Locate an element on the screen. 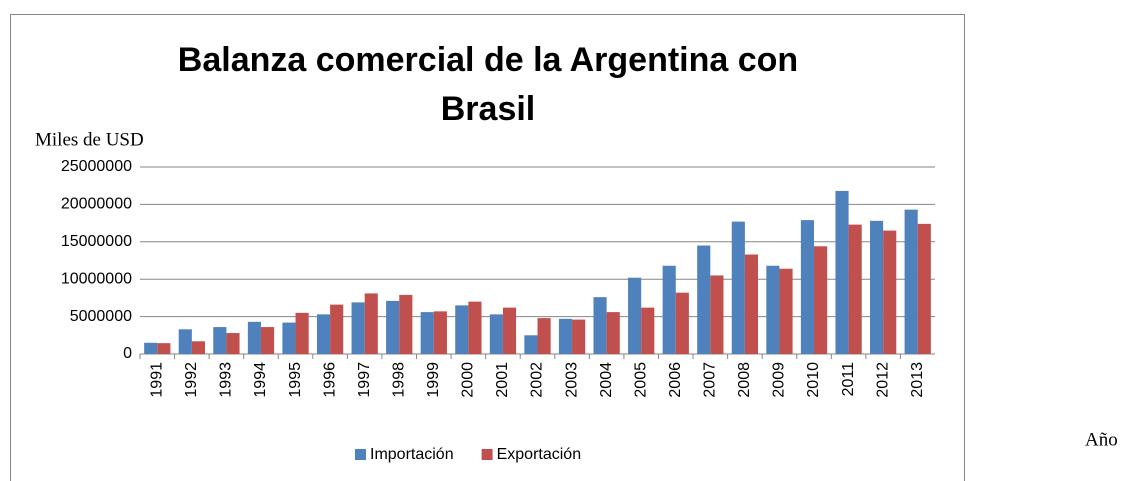 Image resolution: width=1127 pixels, height=481 pixels. x-tick-label: 2002 is located at coordinates (537, 380).